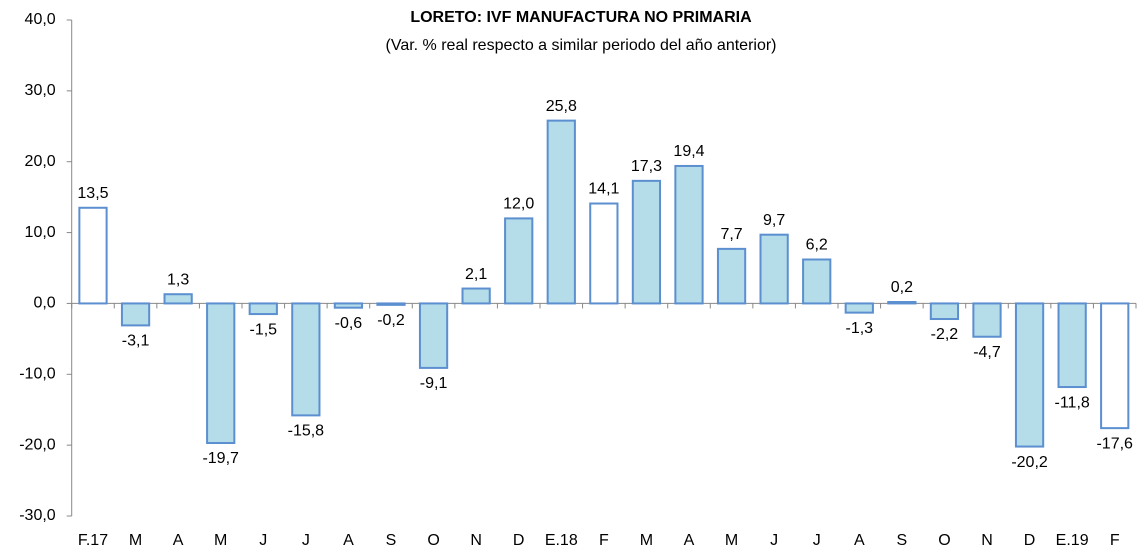 The height and width of the screenshot is (550, 1142). What do you see at coordinates (603, 189) in the screenshot?
I see `value-label: 14,1` at bounding box center [603, 189].